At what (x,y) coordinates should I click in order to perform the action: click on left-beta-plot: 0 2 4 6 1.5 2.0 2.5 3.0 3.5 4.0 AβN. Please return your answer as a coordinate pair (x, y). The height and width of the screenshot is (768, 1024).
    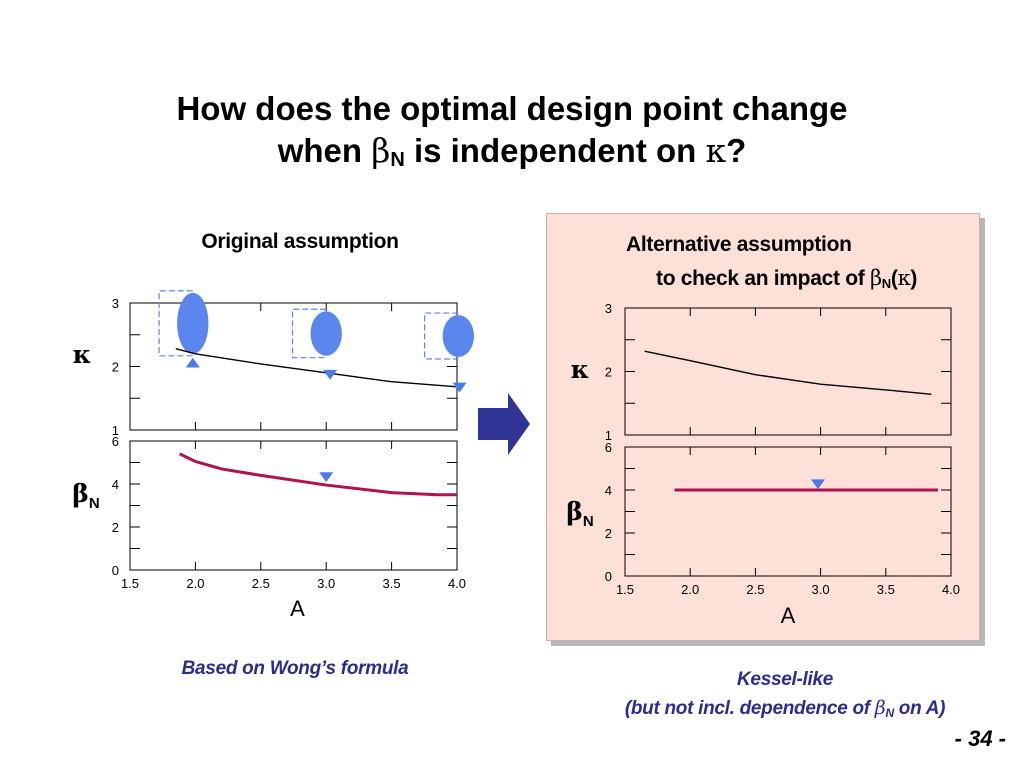
    Looking at the image, I should click on (269, 527).